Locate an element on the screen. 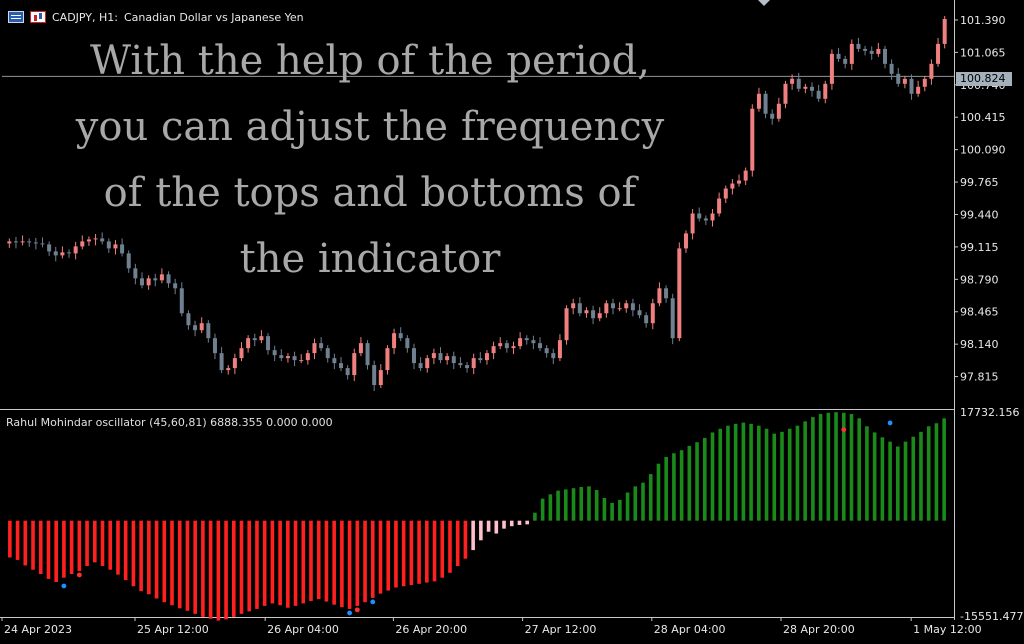  time-tick-label: 26 Apr 20:00 is located at coordinates (431, 629).